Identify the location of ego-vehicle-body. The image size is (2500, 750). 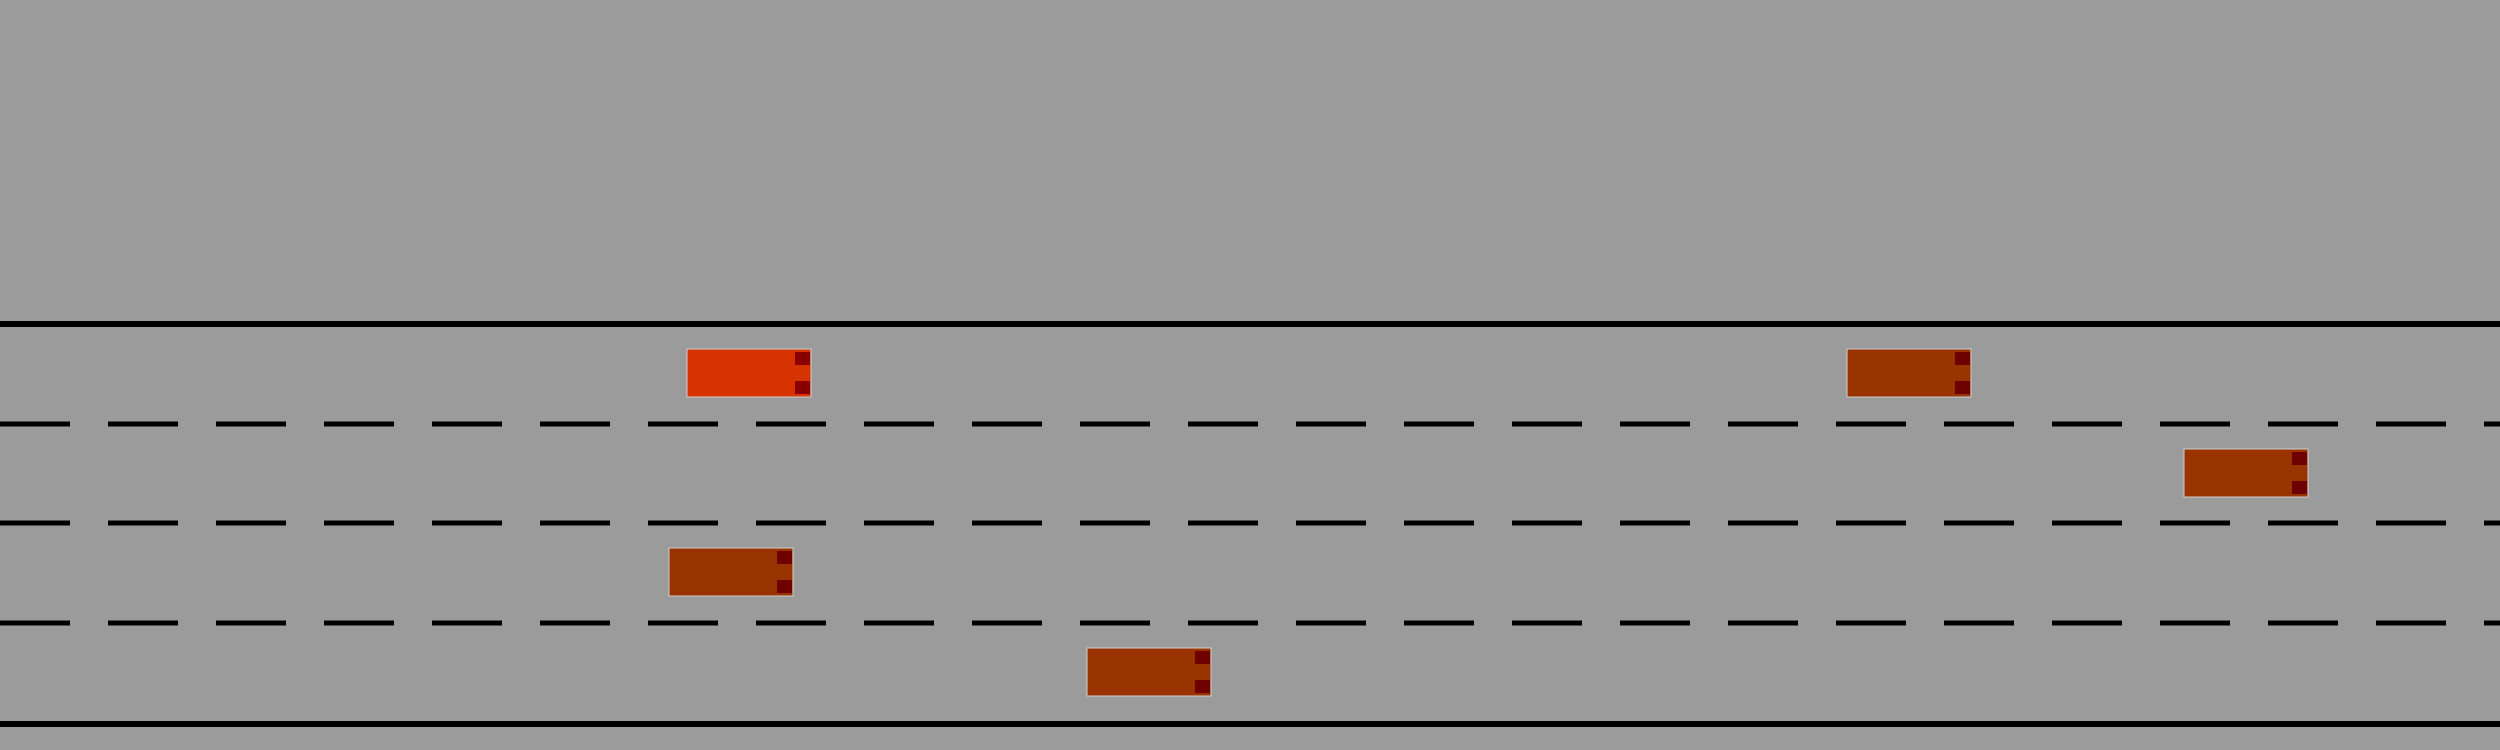
(749, 373).